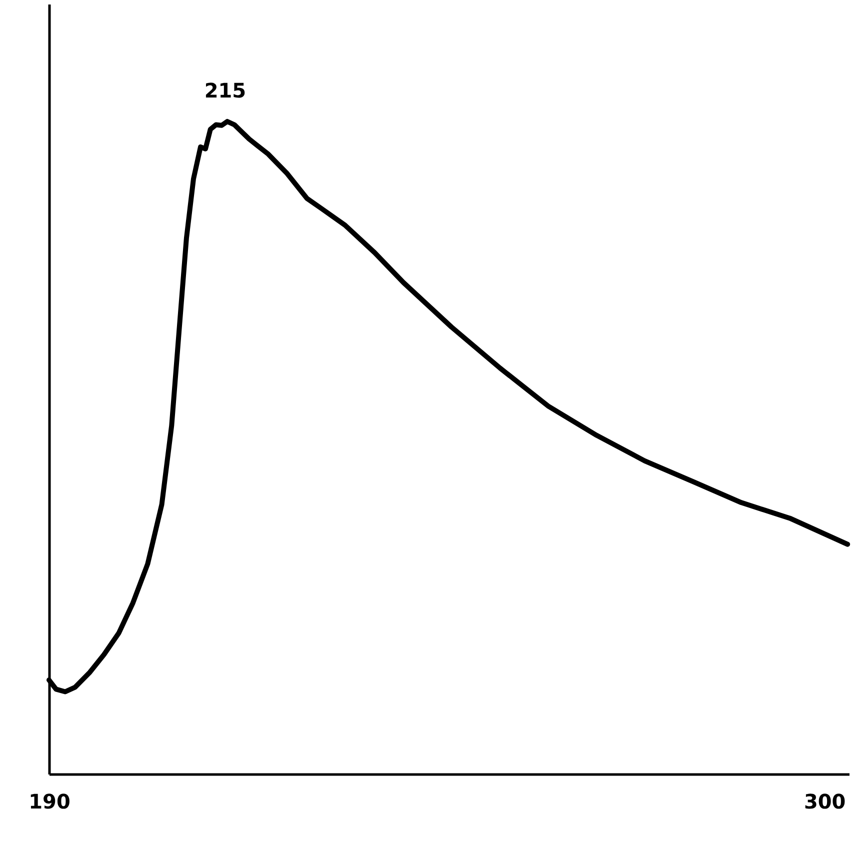  What do you see at coordinates (825, 802) in the screenshot?
I see `x-tick-label: 300` at bounding box center [825, 802].